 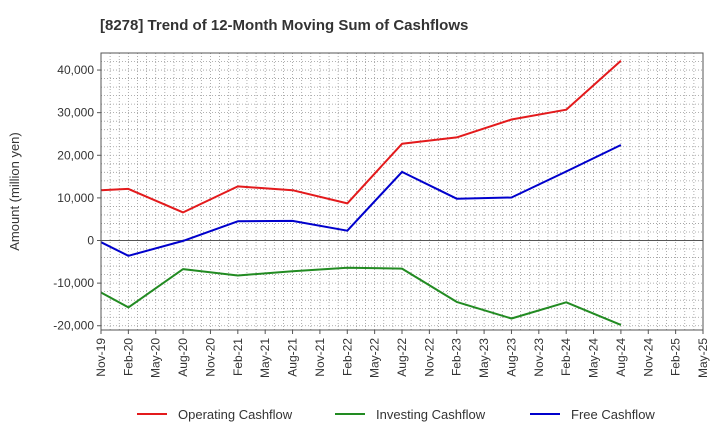 What do you see at coordinates (511, 357) in the screenshot?
I see `x-tick-label: Aug-23` at bounding box center [511, 357].